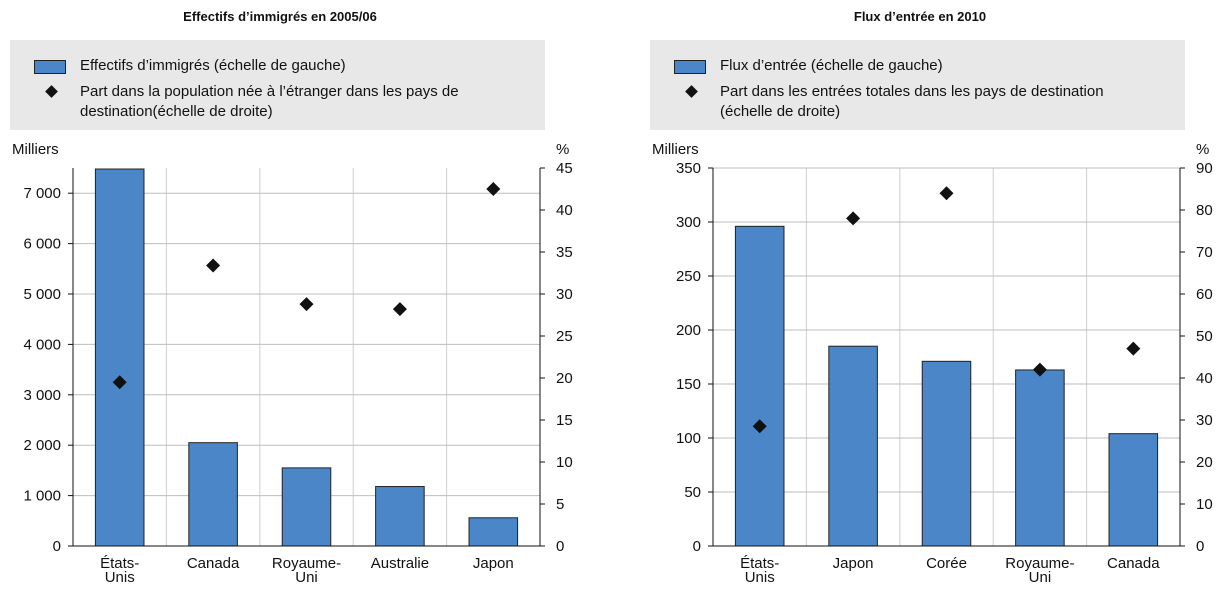 The width and height of the screenshot is (1221, 594). I want to click on y-tick-label: 1 000, so click(42, 496).